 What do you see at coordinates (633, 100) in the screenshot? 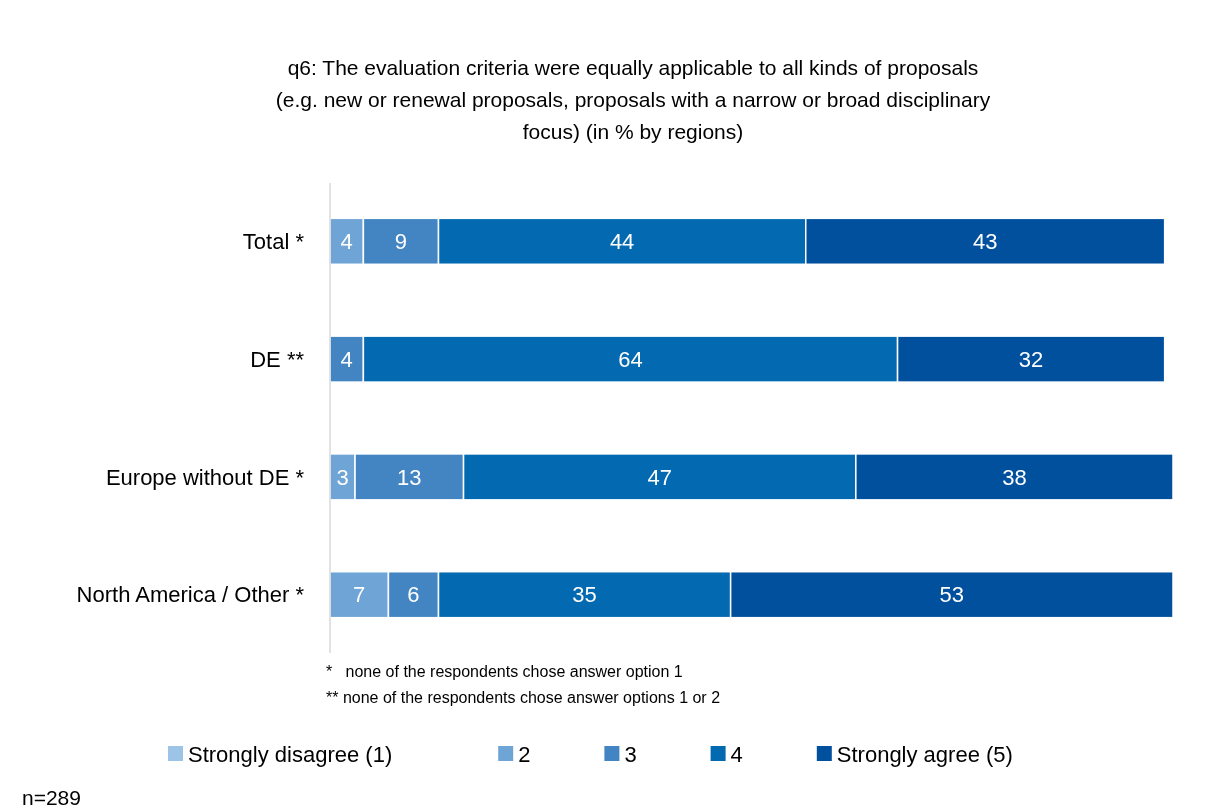
I see `chart-title: q6: The evaluation criteria were equally applicable to all kinds of proposals (e.g. new or renewal proposals, proposals with a narrow or broad disciplinary focus) (in % by regions)` at bounding box center [633, 100].